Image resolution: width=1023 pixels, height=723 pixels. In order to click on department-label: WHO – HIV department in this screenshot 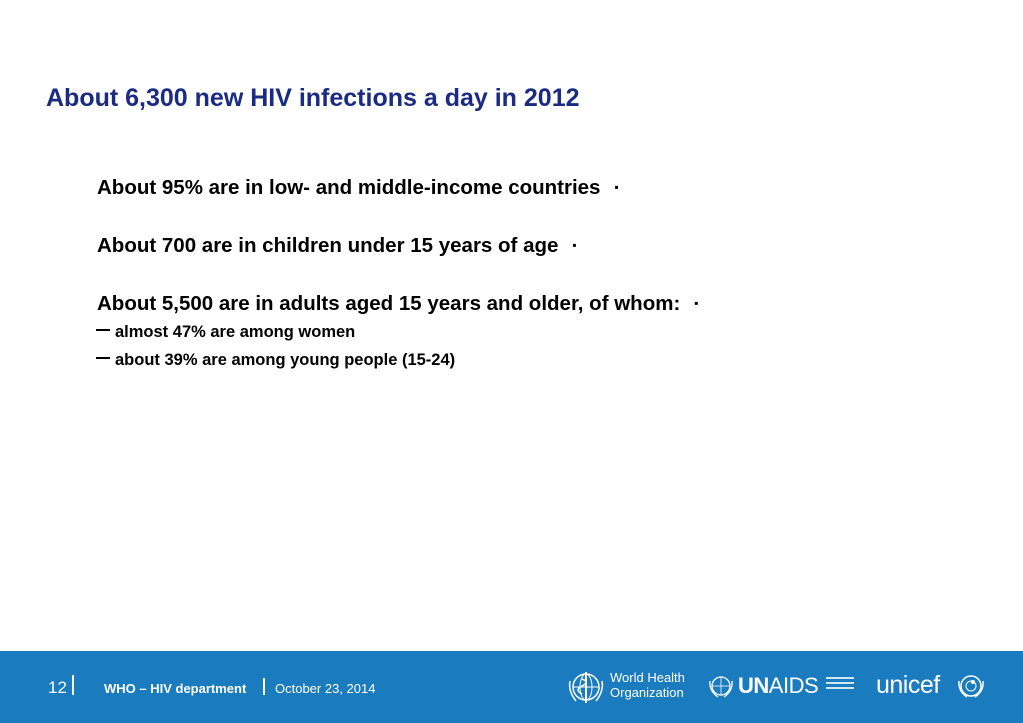, I will do `click(175, 688)`.